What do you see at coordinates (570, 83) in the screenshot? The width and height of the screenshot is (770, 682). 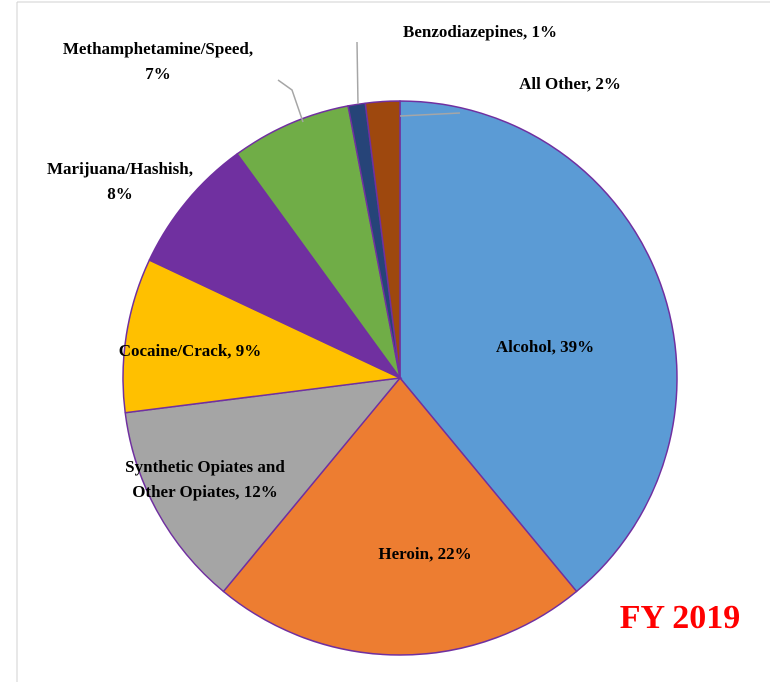 I see `data-label: All Other, 2%` at bounding box center [570, 83].